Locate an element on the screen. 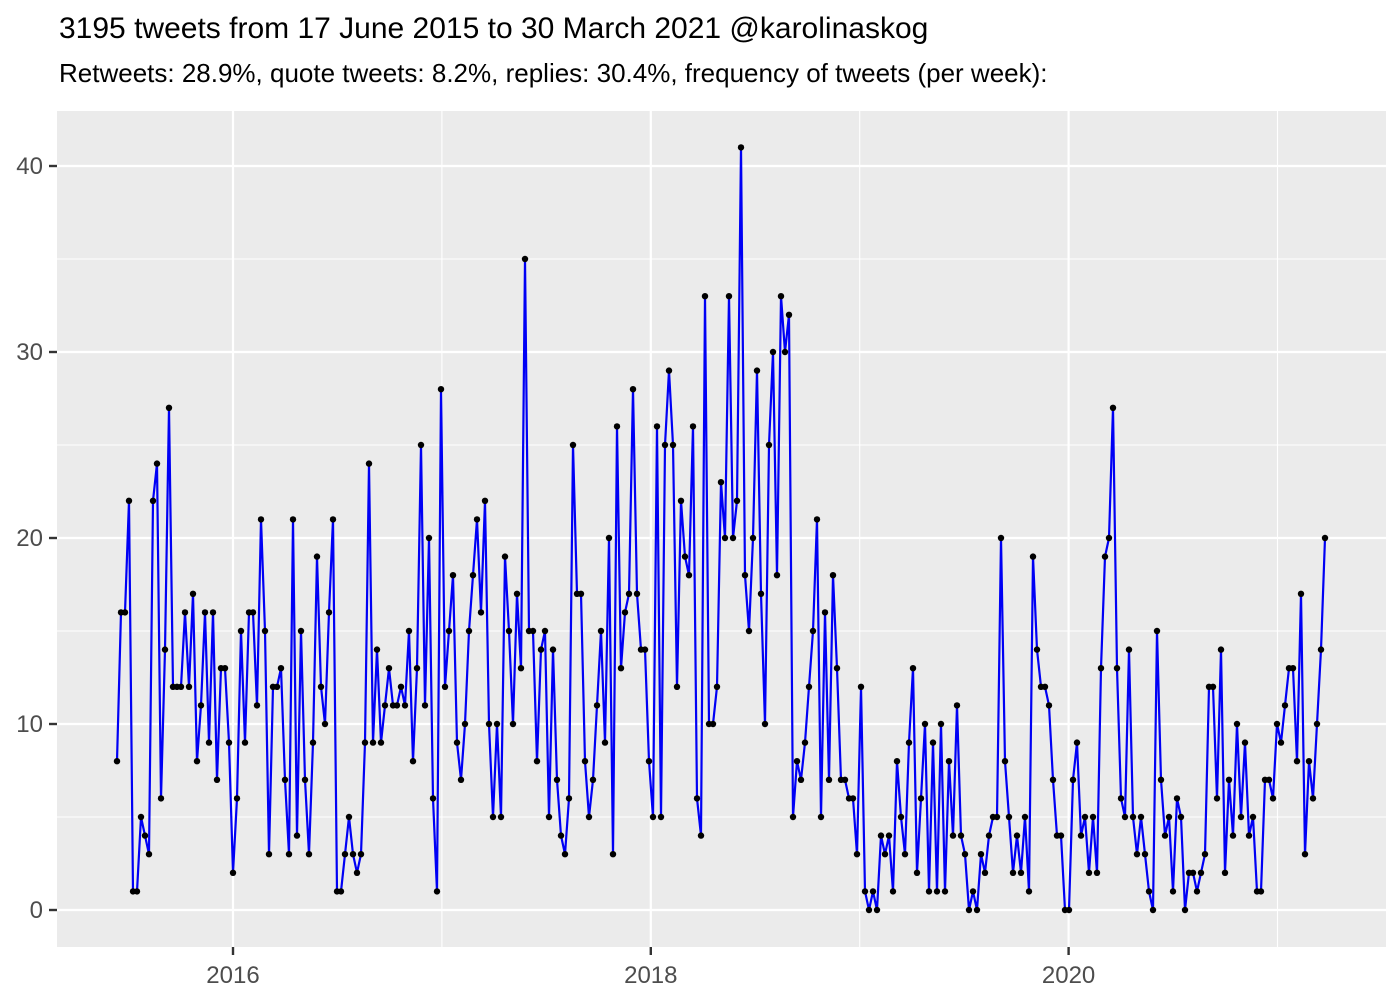 Image resolution: width=1400 pixels, height=1000 pixels. y-tick-label: 30 is located at coordinates (29, 352).